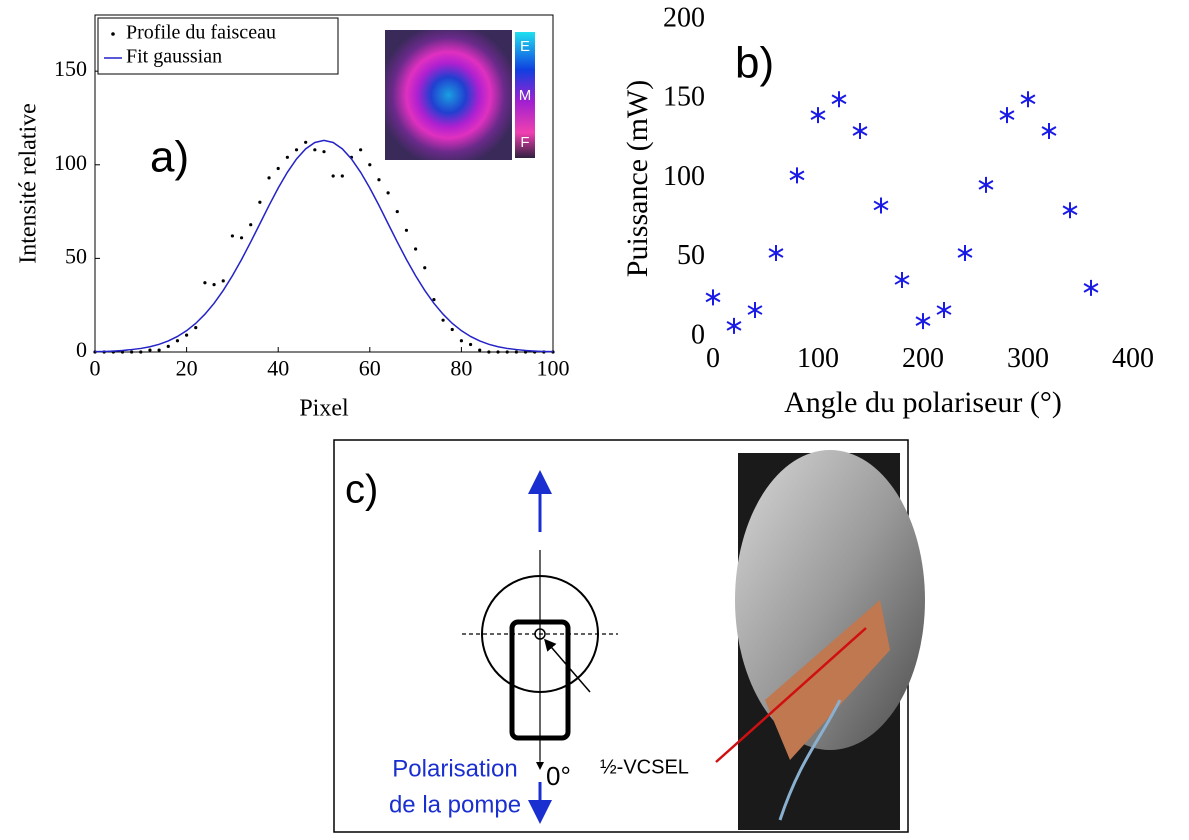  What do you see at coordinates (81, 349) in the screenshot?
I see `y-tick-label: 0` at bounding box center [81, 349].